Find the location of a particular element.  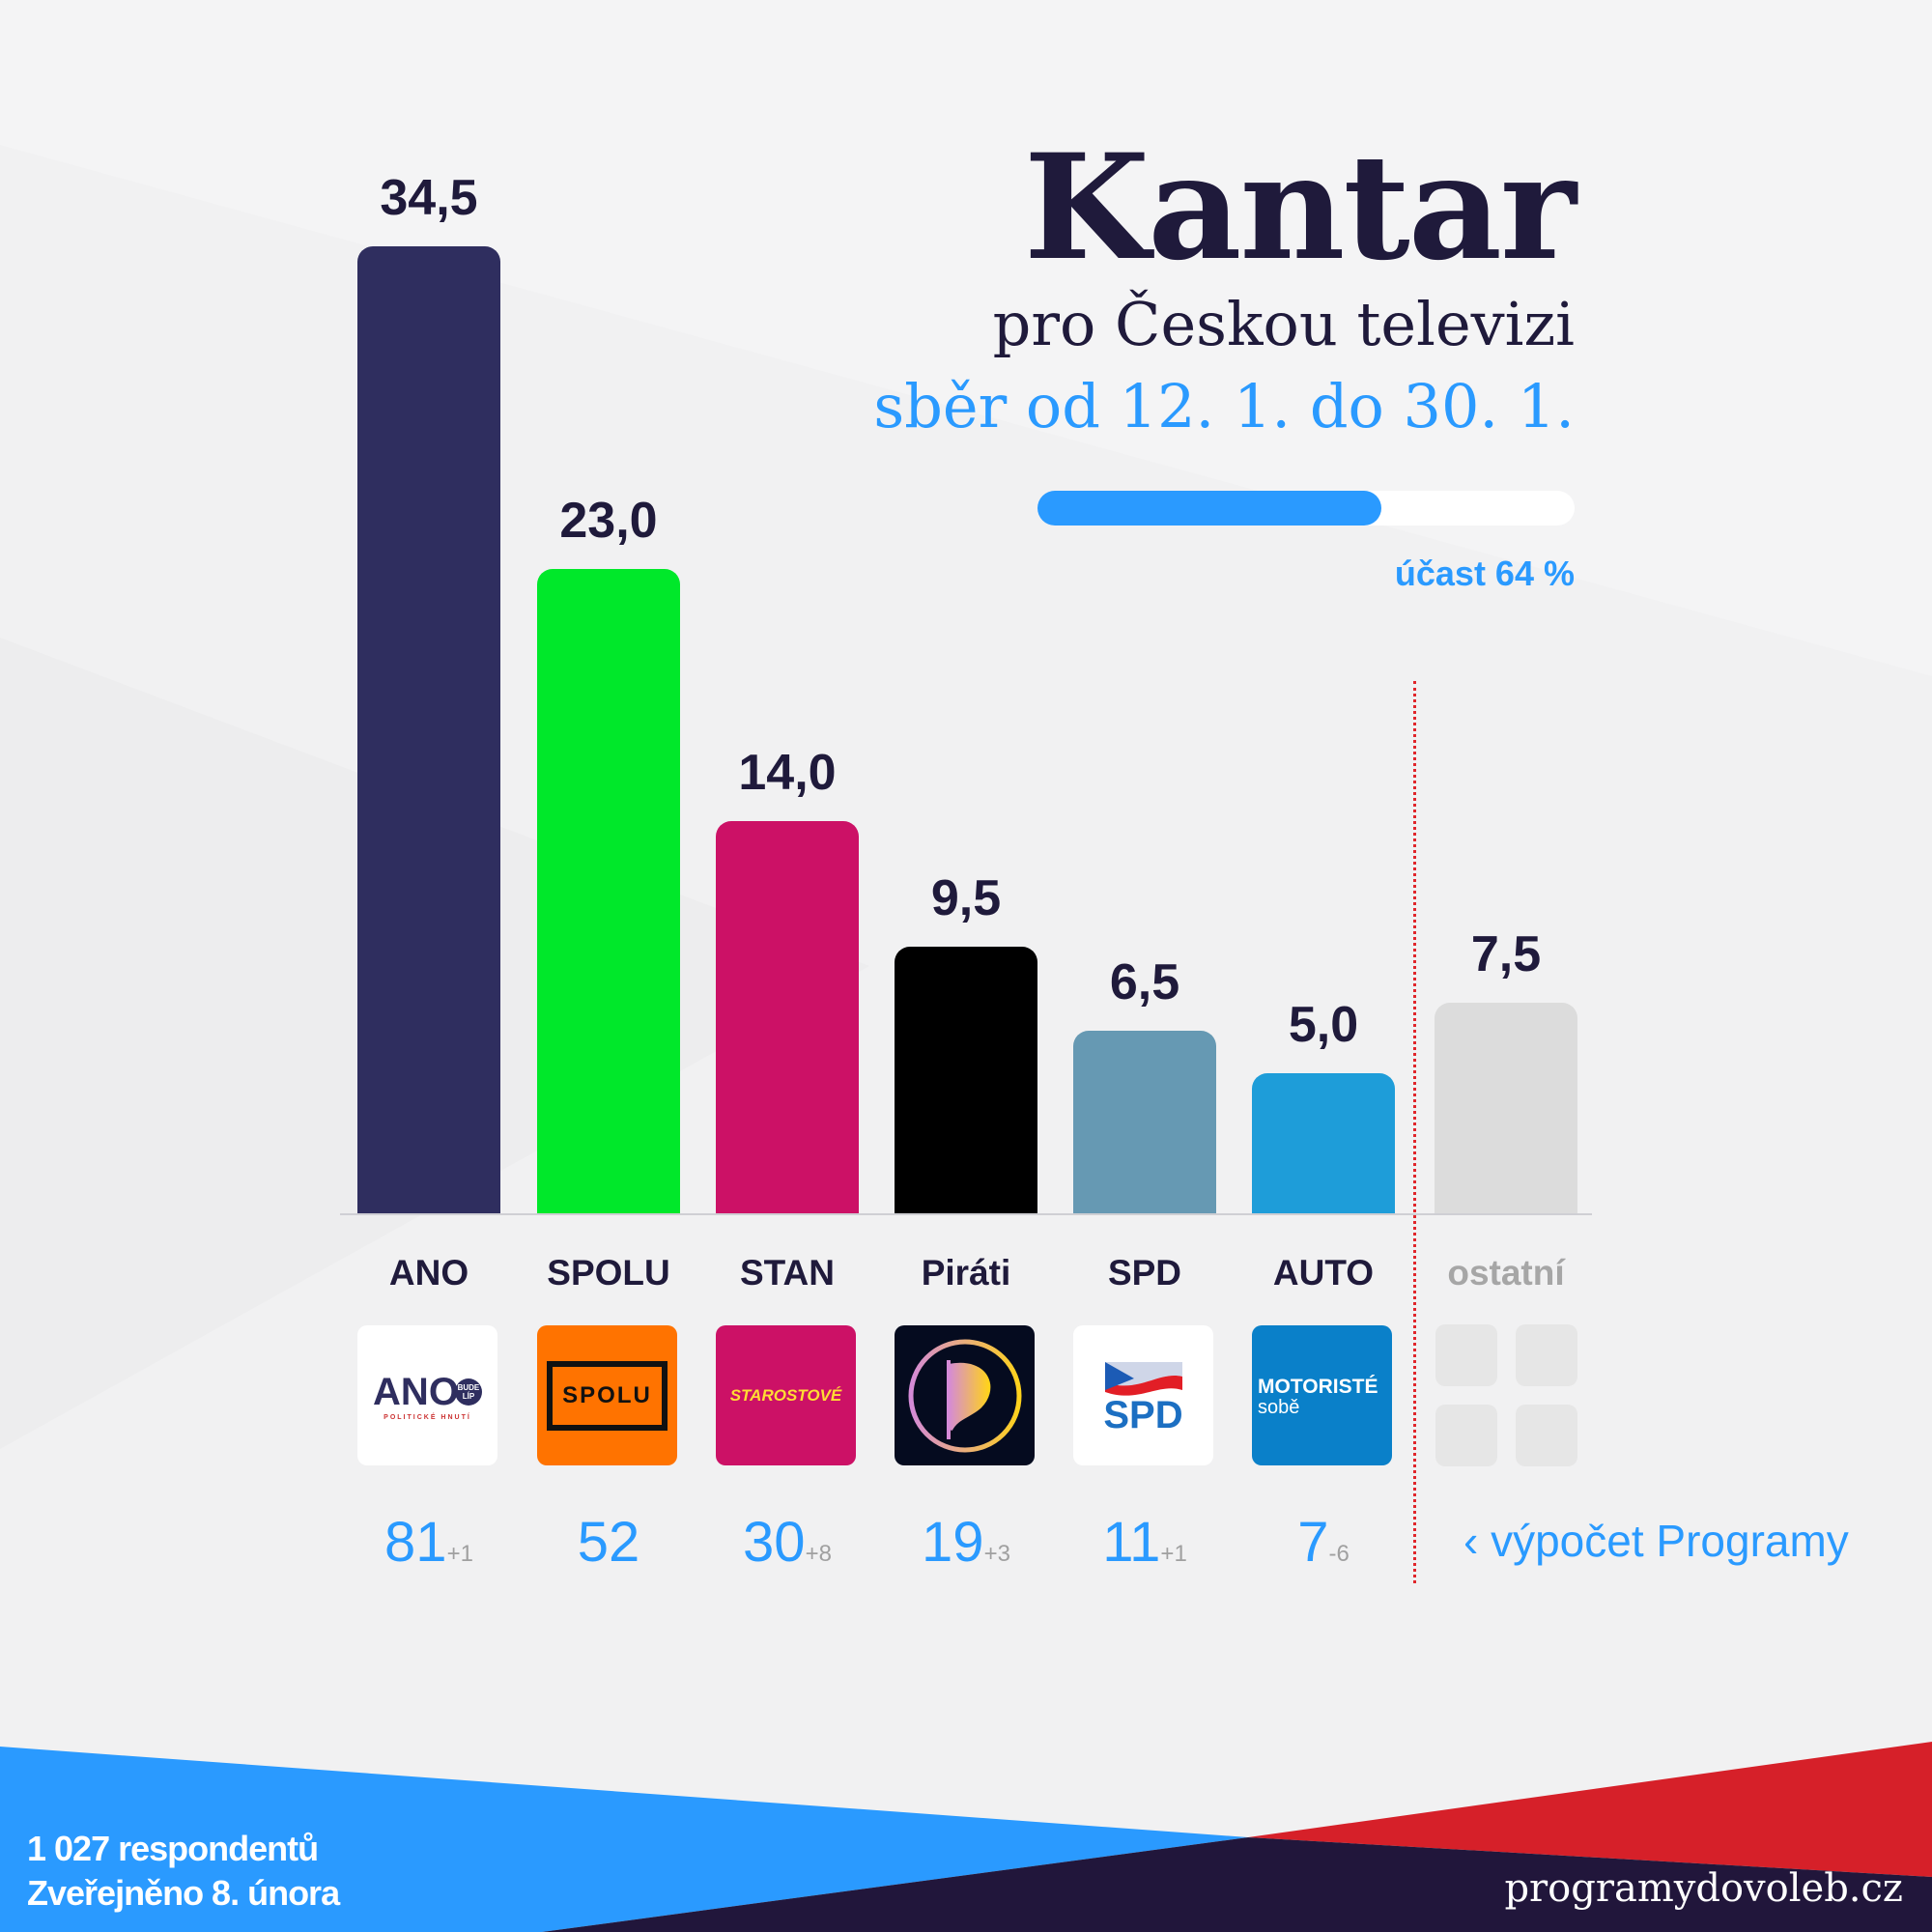

seat-value: 52 is located at coordinates (608, 1542).